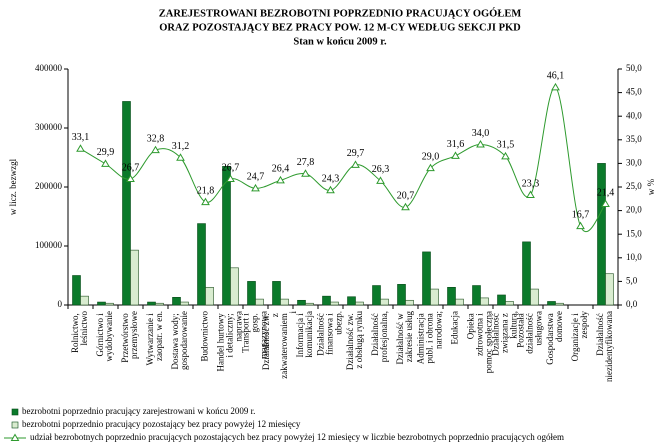  I want to click on x-tick-label: Górnictwo i wydobywanie, so click(104, 336).